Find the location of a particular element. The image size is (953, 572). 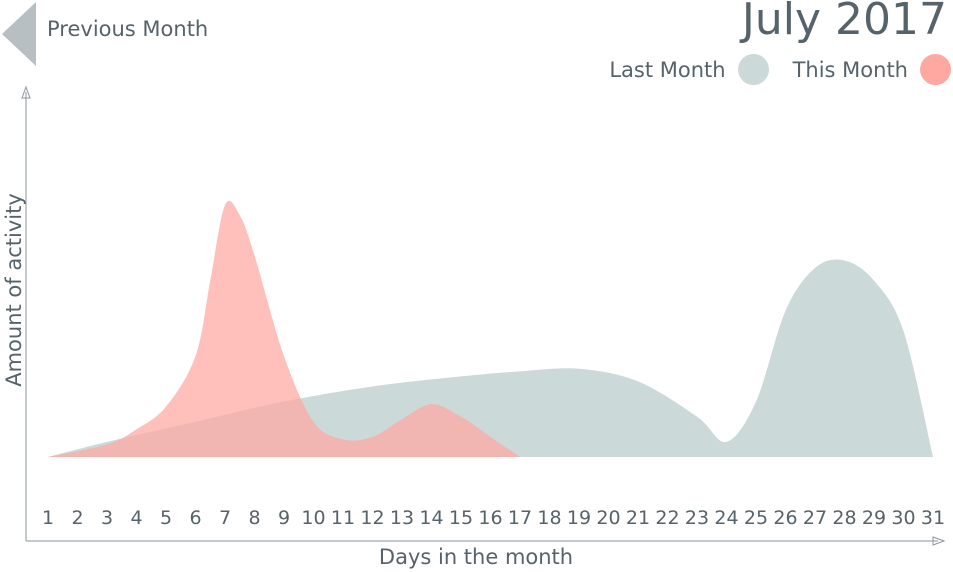

x-tick-label: 20 is located at coordinates (608, 518).